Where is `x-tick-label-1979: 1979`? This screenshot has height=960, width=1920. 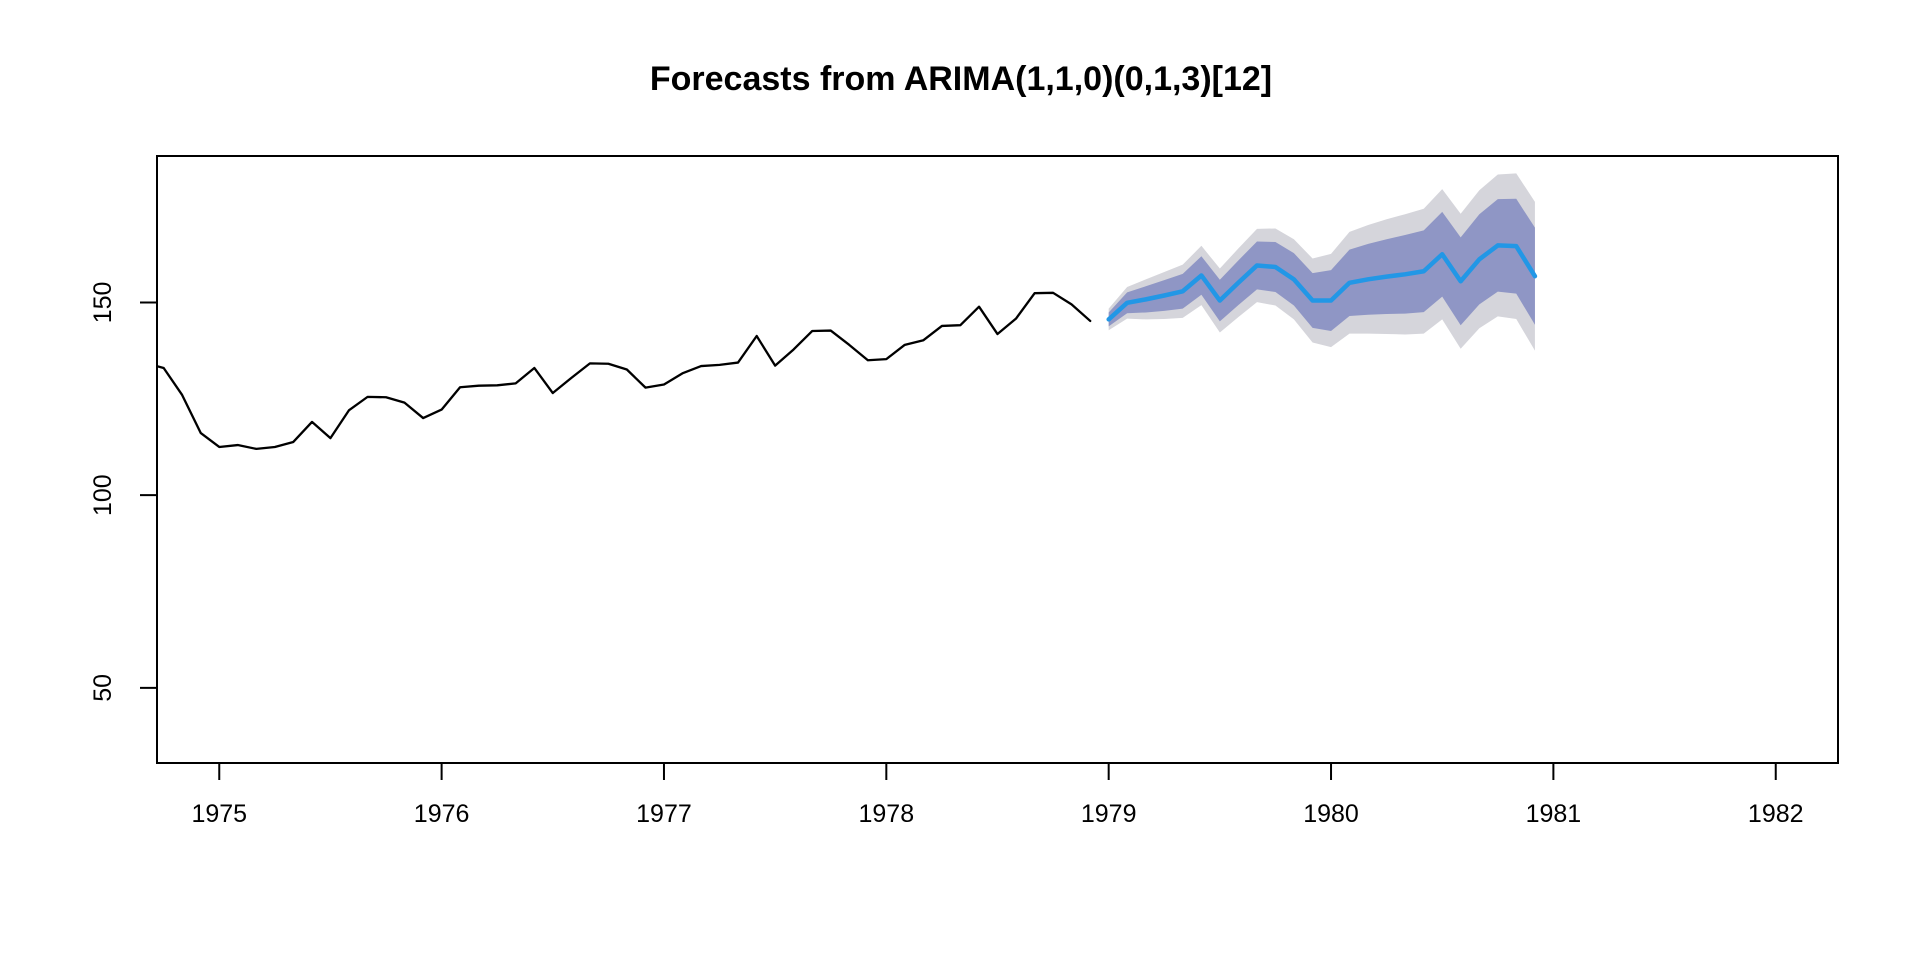 x-tick-label-1979: 1979 is located at coordinates (1109, 814).